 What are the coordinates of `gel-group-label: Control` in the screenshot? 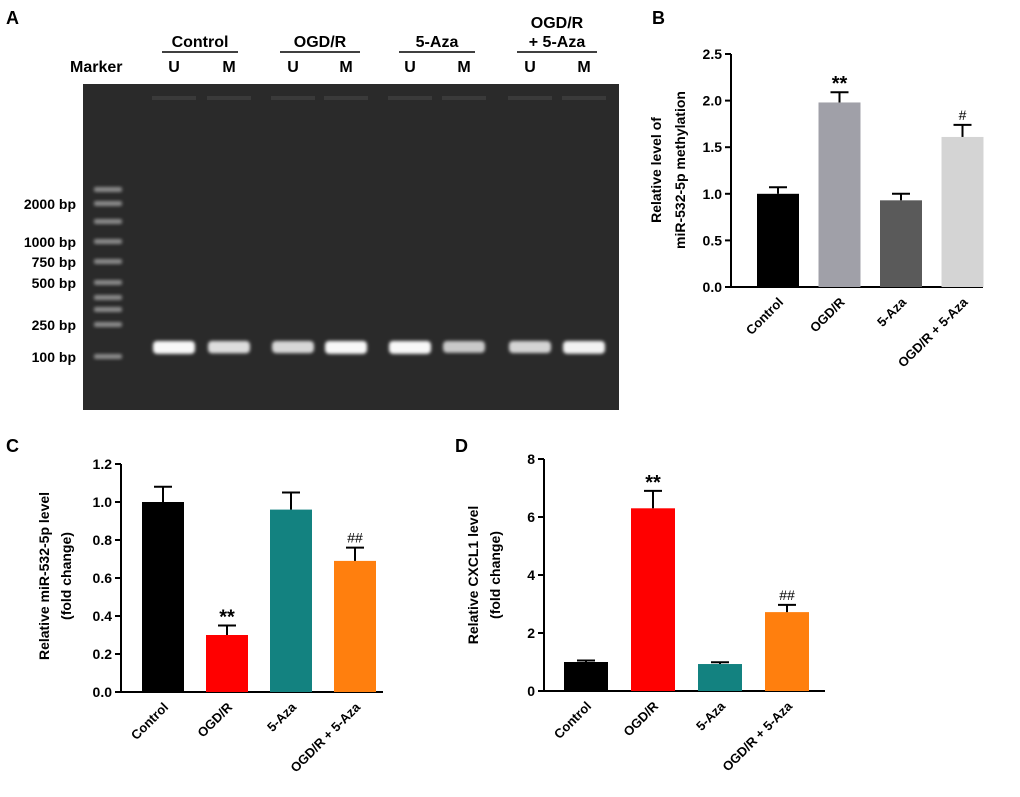 It's located at (200, 42).